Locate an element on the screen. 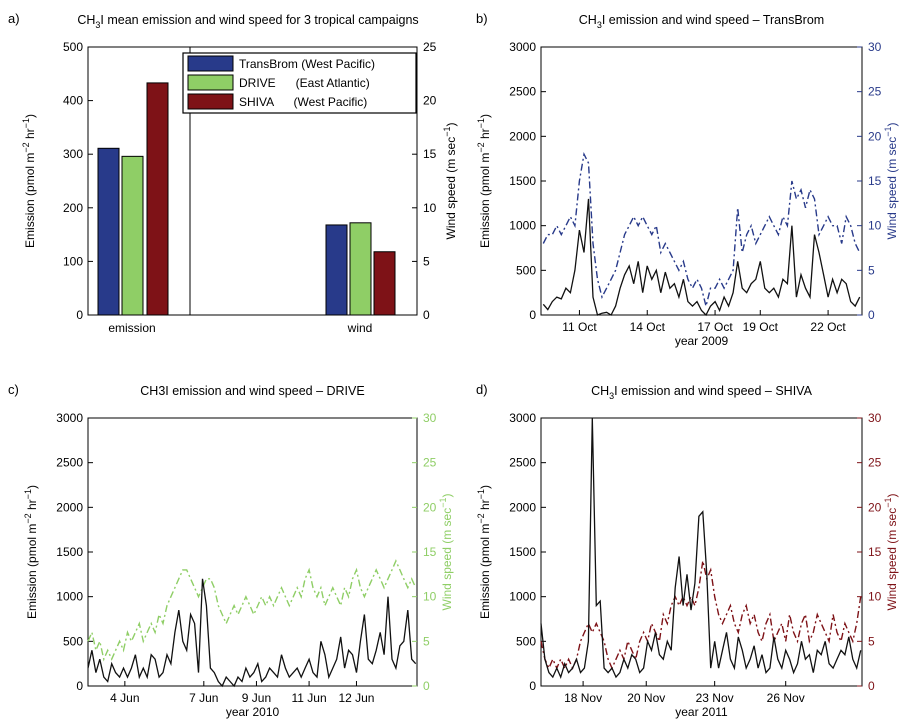  chart-b-ytick-label: 2500 is located at coordinates (522, 92).